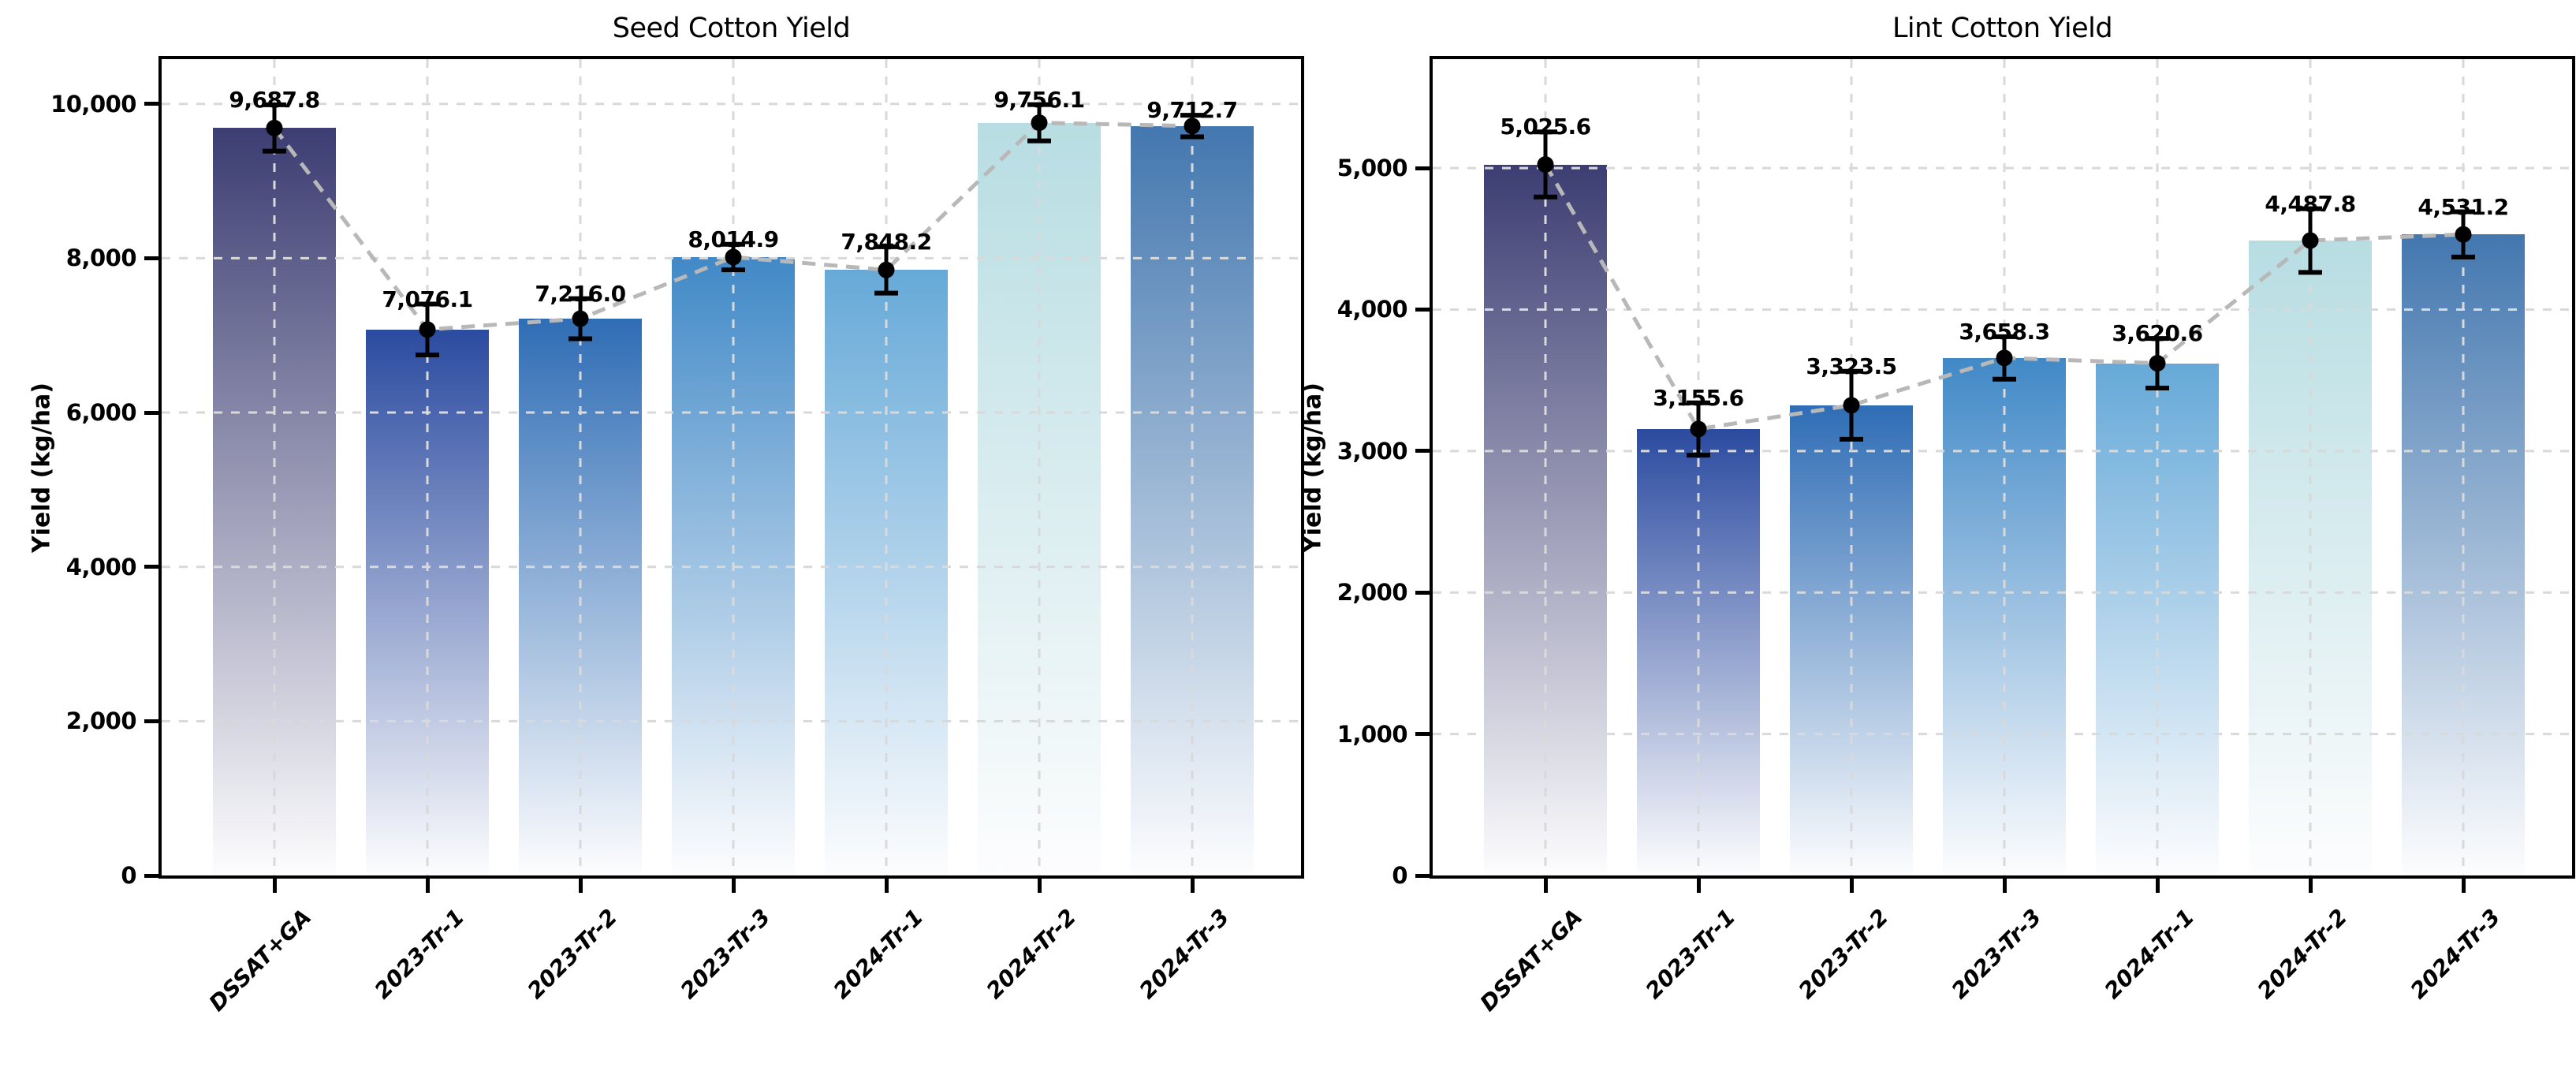 This screenshot has height=1090, width=2576. I want to click on lint-y-axis-label: Yield (kg/ha), so click(1313, 467).